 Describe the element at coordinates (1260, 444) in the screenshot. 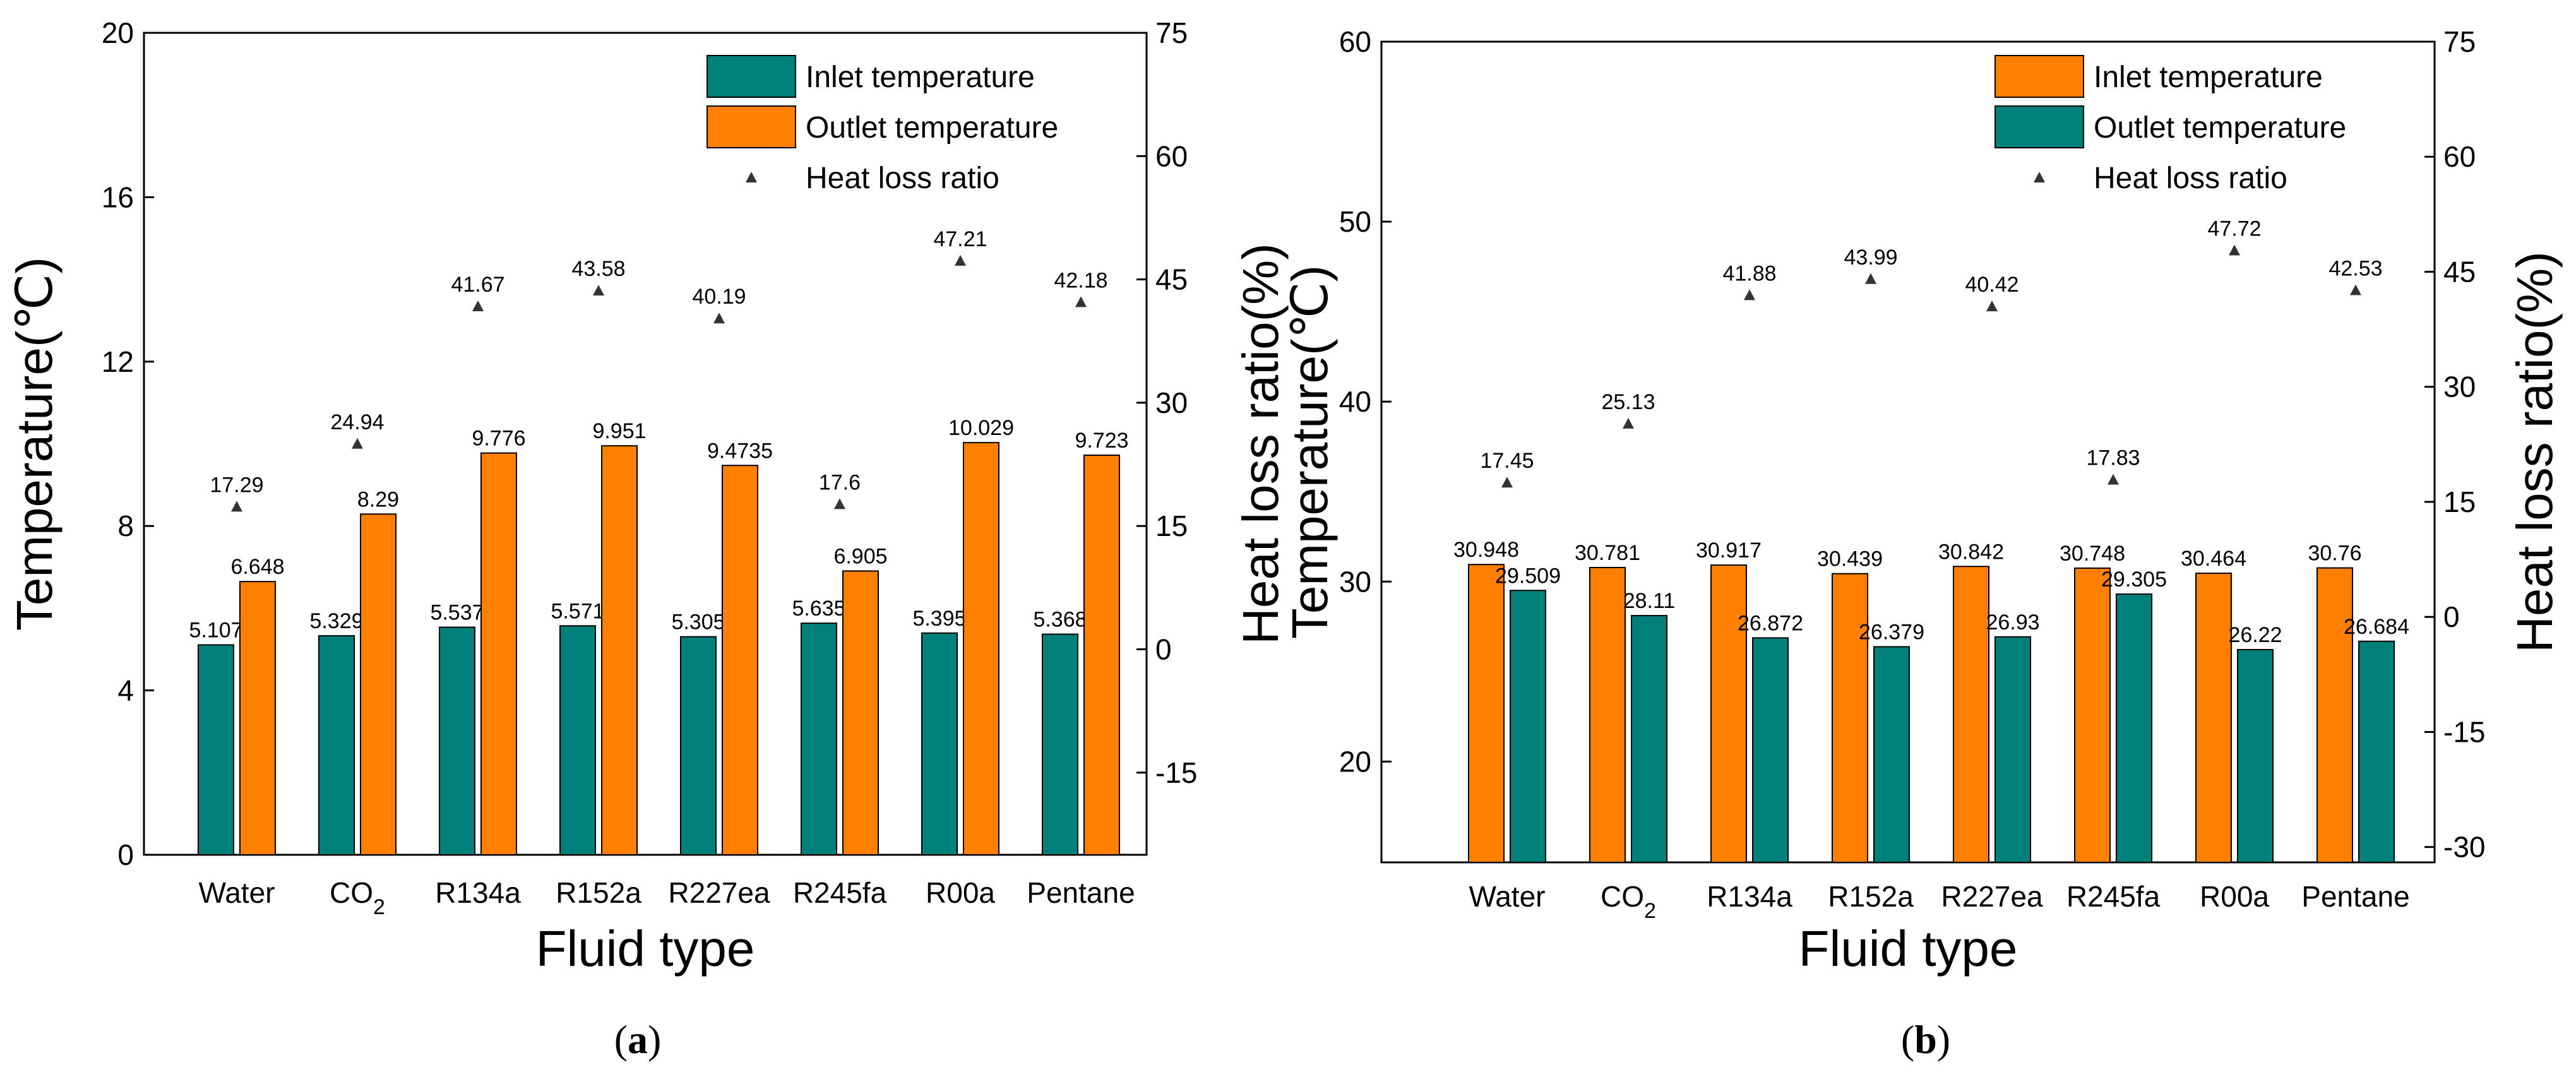

I see `y2-axis-title: Heat loss ratio(%)` at that location.